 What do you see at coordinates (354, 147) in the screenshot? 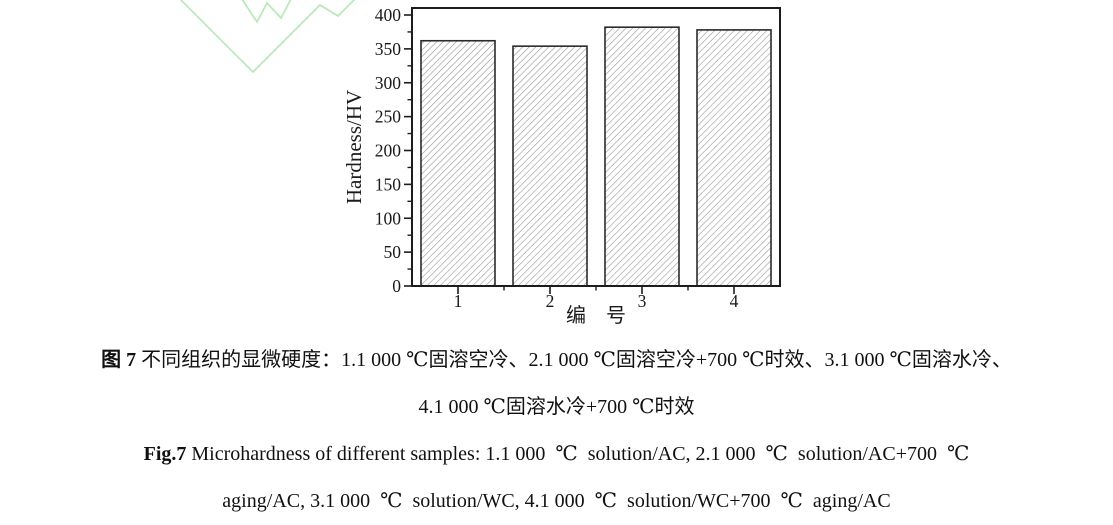
I see `y-axis-title: Hardness/HV` at bounding box center [354, 147].